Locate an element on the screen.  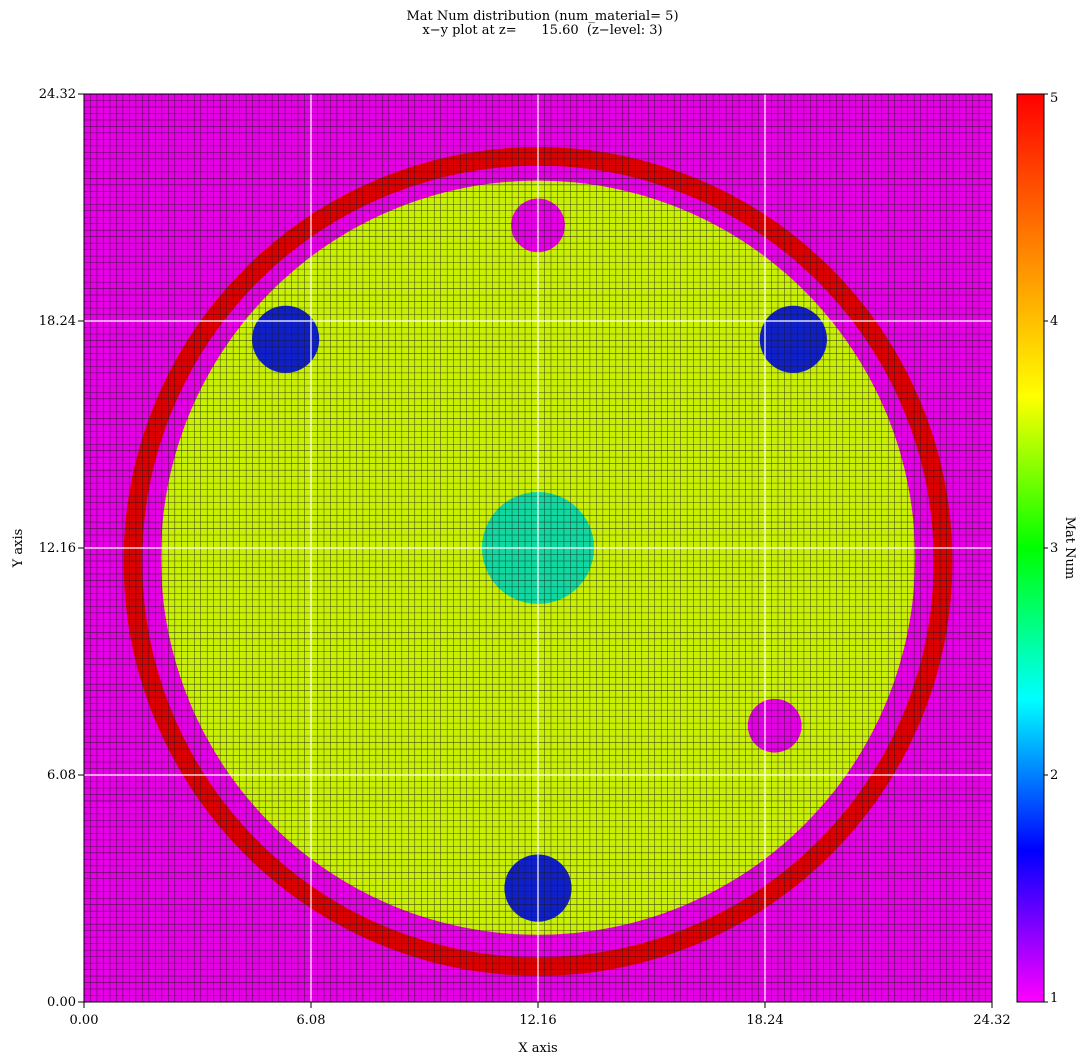
y-axis-label: Y axis is located at coordinates (18, 549).